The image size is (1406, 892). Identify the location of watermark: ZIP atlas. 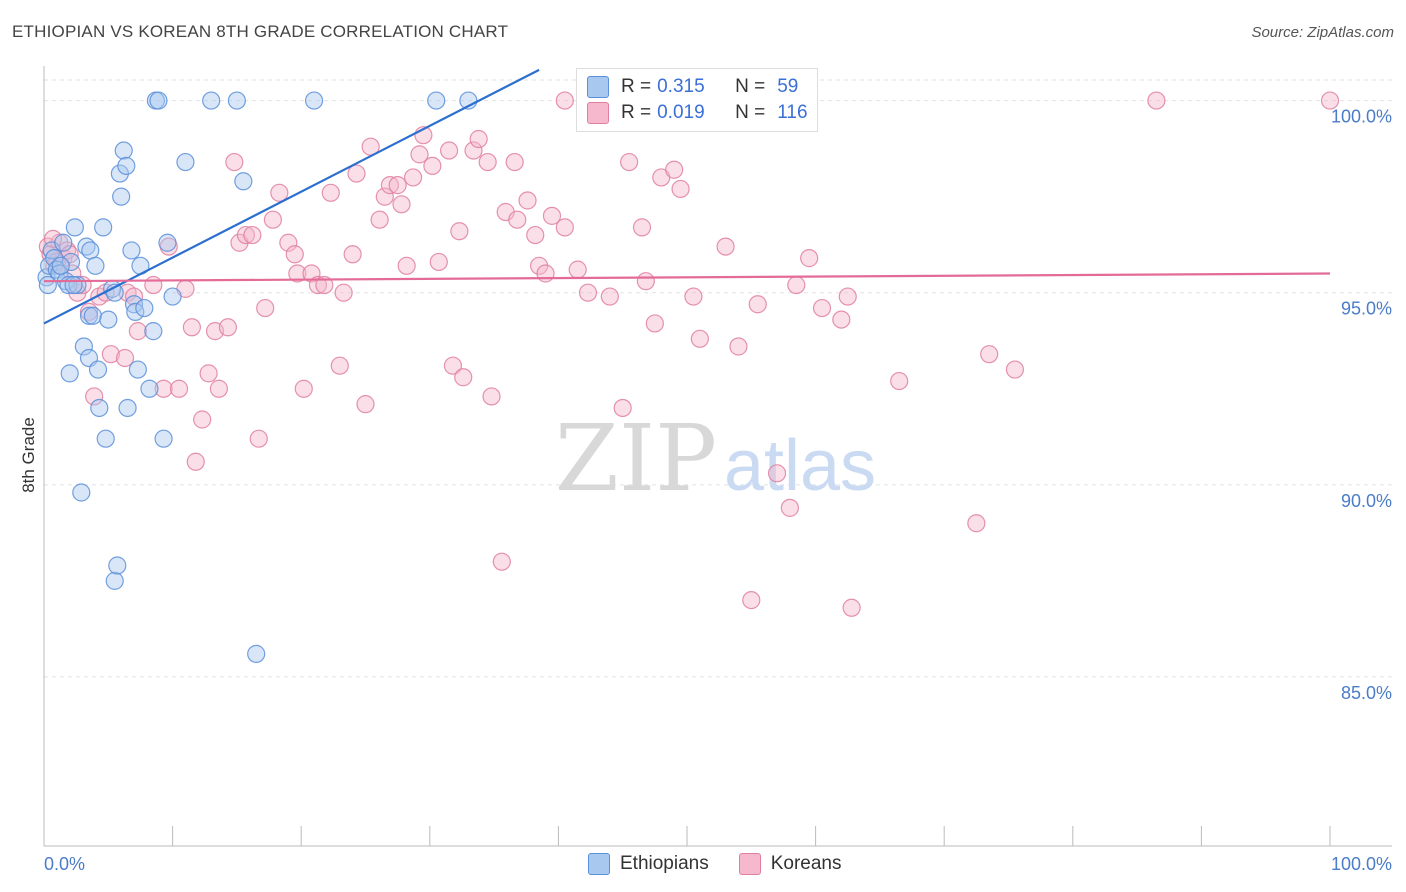
(715, 458).